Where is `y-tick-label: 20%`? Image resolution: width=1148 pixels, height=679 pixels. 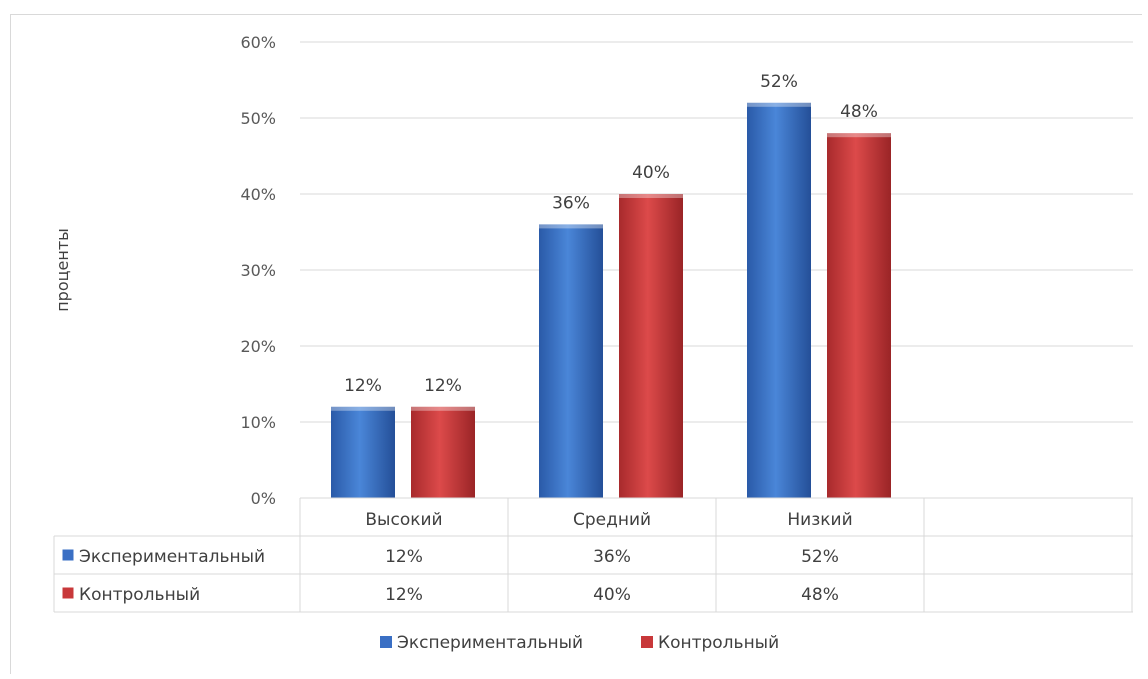
y-tick-label: 20% is located at coordinates (258, 346).